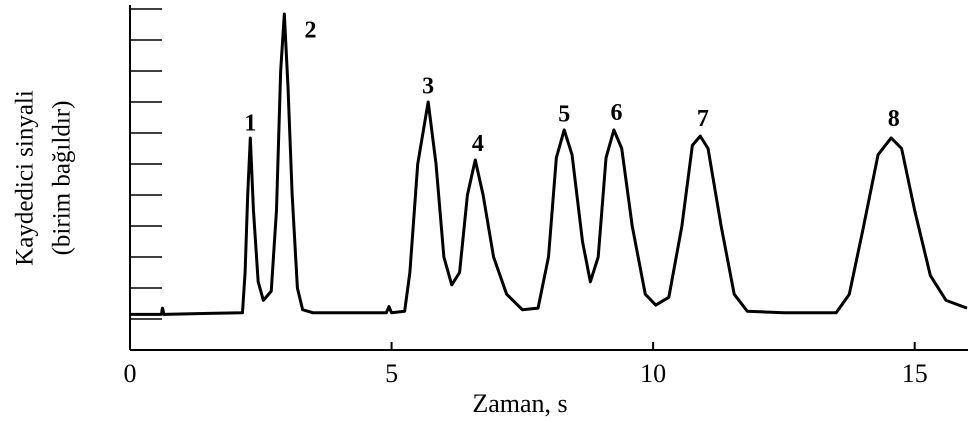 The height and width of the screenshot is (423, 968). Describe the element at coordinates (519, 403) in the screenshot. I see `x-axis-label: Zaman, s` at that location.